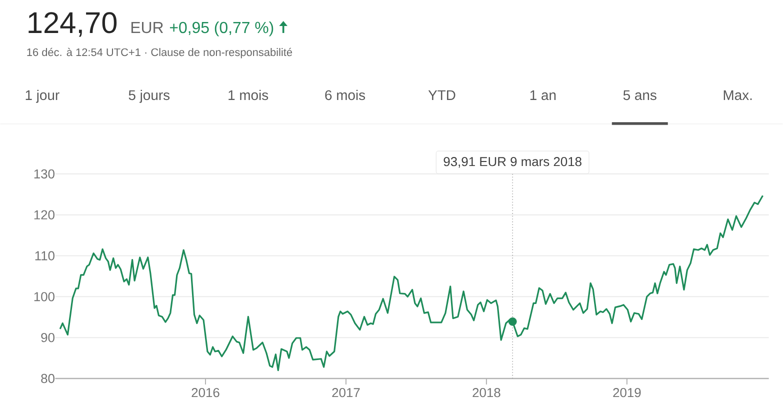 This screenshot has width=783, height=418. What do you see at coordinates (47, 379) in the screenshot?
I see `y-tick-label: 80` at bounding box center [47, 379].